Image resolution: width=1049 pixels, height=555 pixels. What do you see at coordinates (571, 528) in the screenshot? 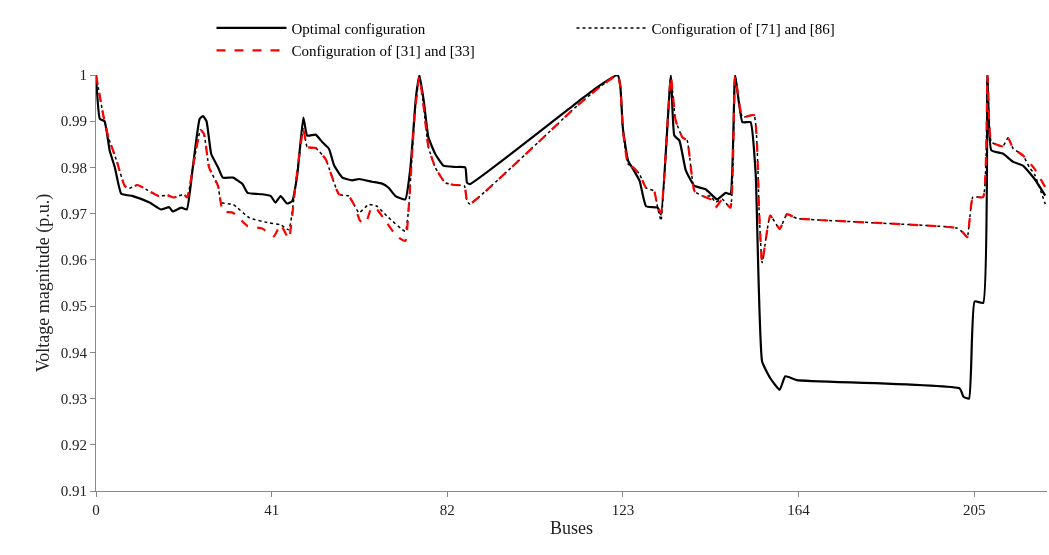
I see `x-axis-title: Buses` at bounding box center [571, 528].